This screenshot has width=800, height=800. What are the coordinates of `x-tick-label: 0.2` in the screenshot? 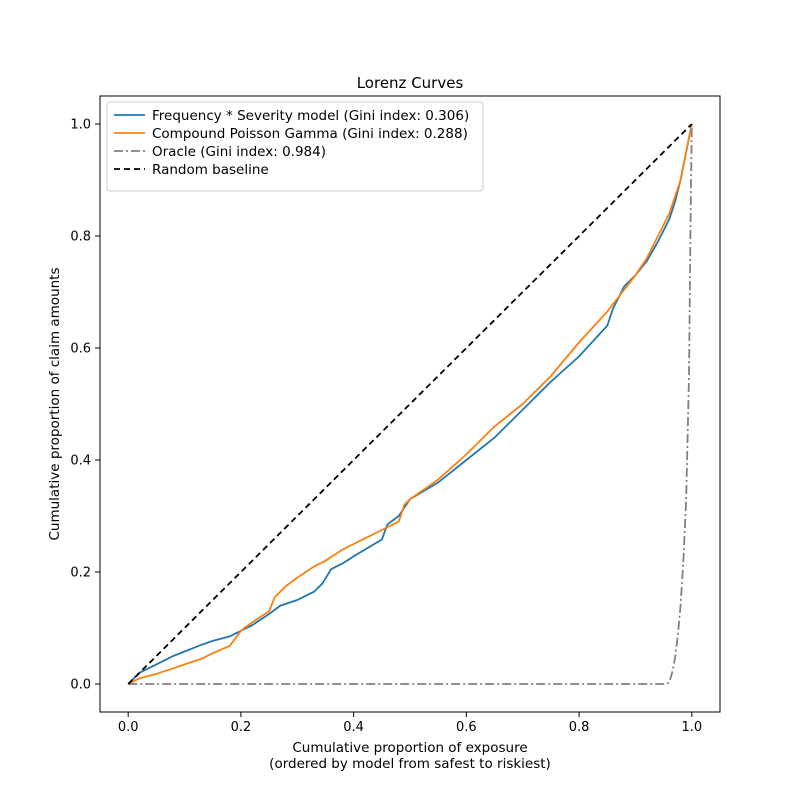 It's located at (241, 727).